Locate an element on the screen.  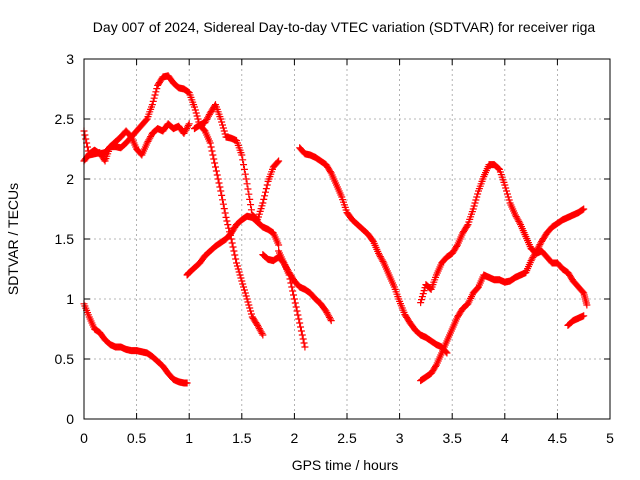
series-s8 is located at coordinates (292, 299).